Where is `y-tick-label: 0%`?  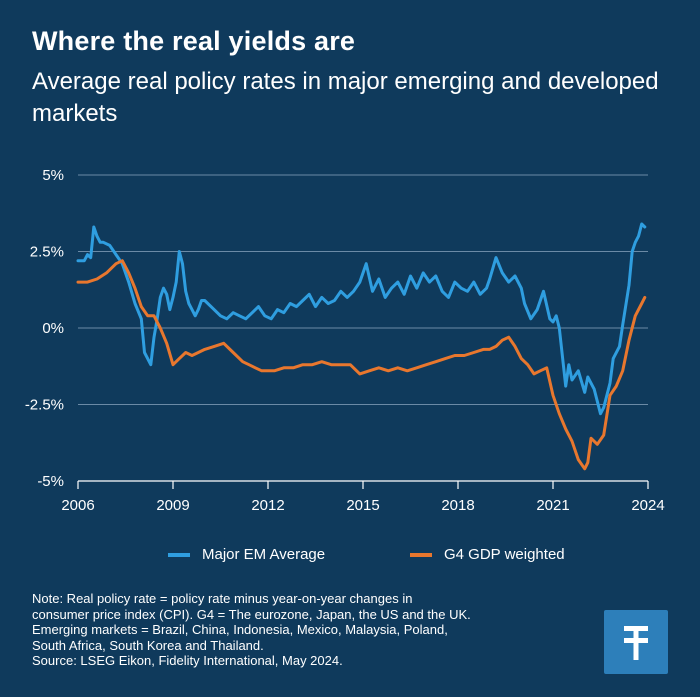 y-tick-label: 0% is located at coordinates (53, 328).